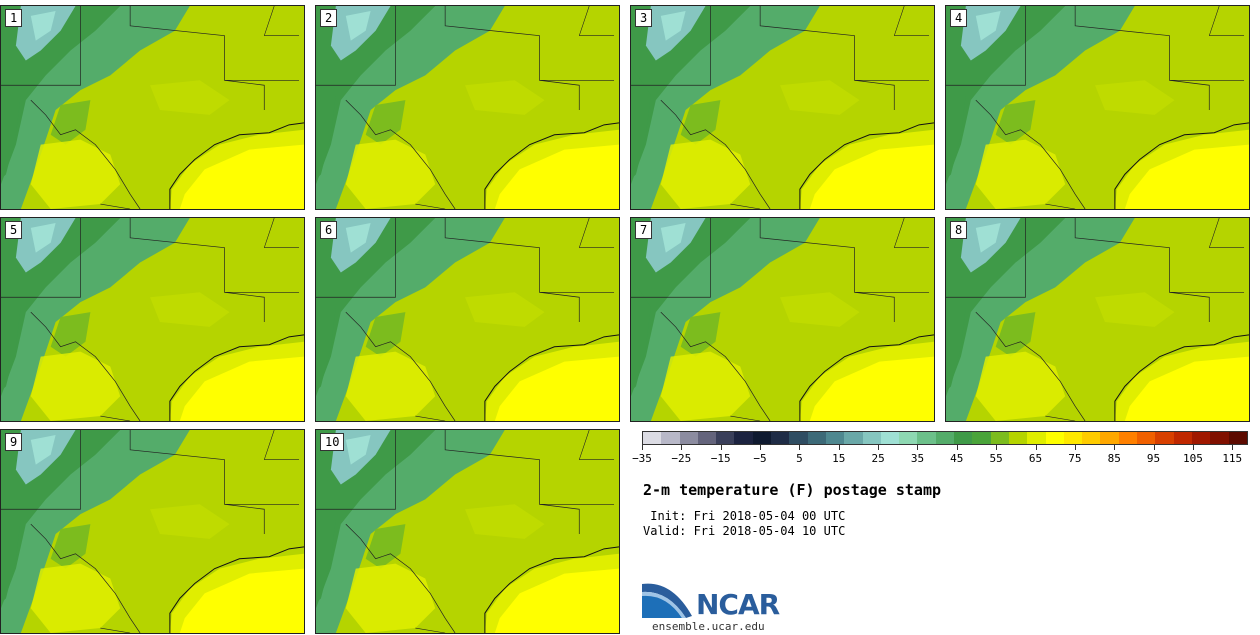 Image resolution: width=1260 pixels, height=635 pixels. I want to click on member-map-2: 2, so click(467, 107).